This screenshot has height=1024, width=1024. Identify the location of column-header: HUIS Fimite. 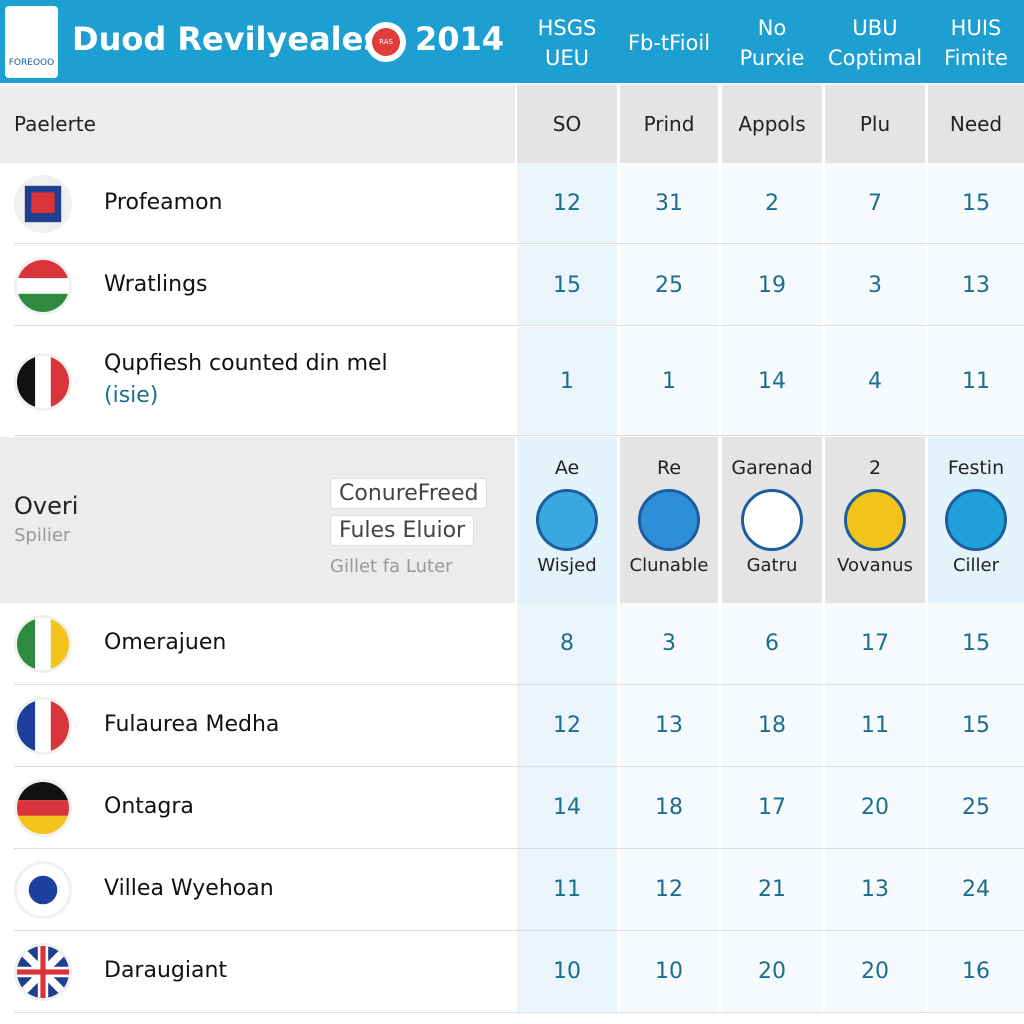
(976, 43).